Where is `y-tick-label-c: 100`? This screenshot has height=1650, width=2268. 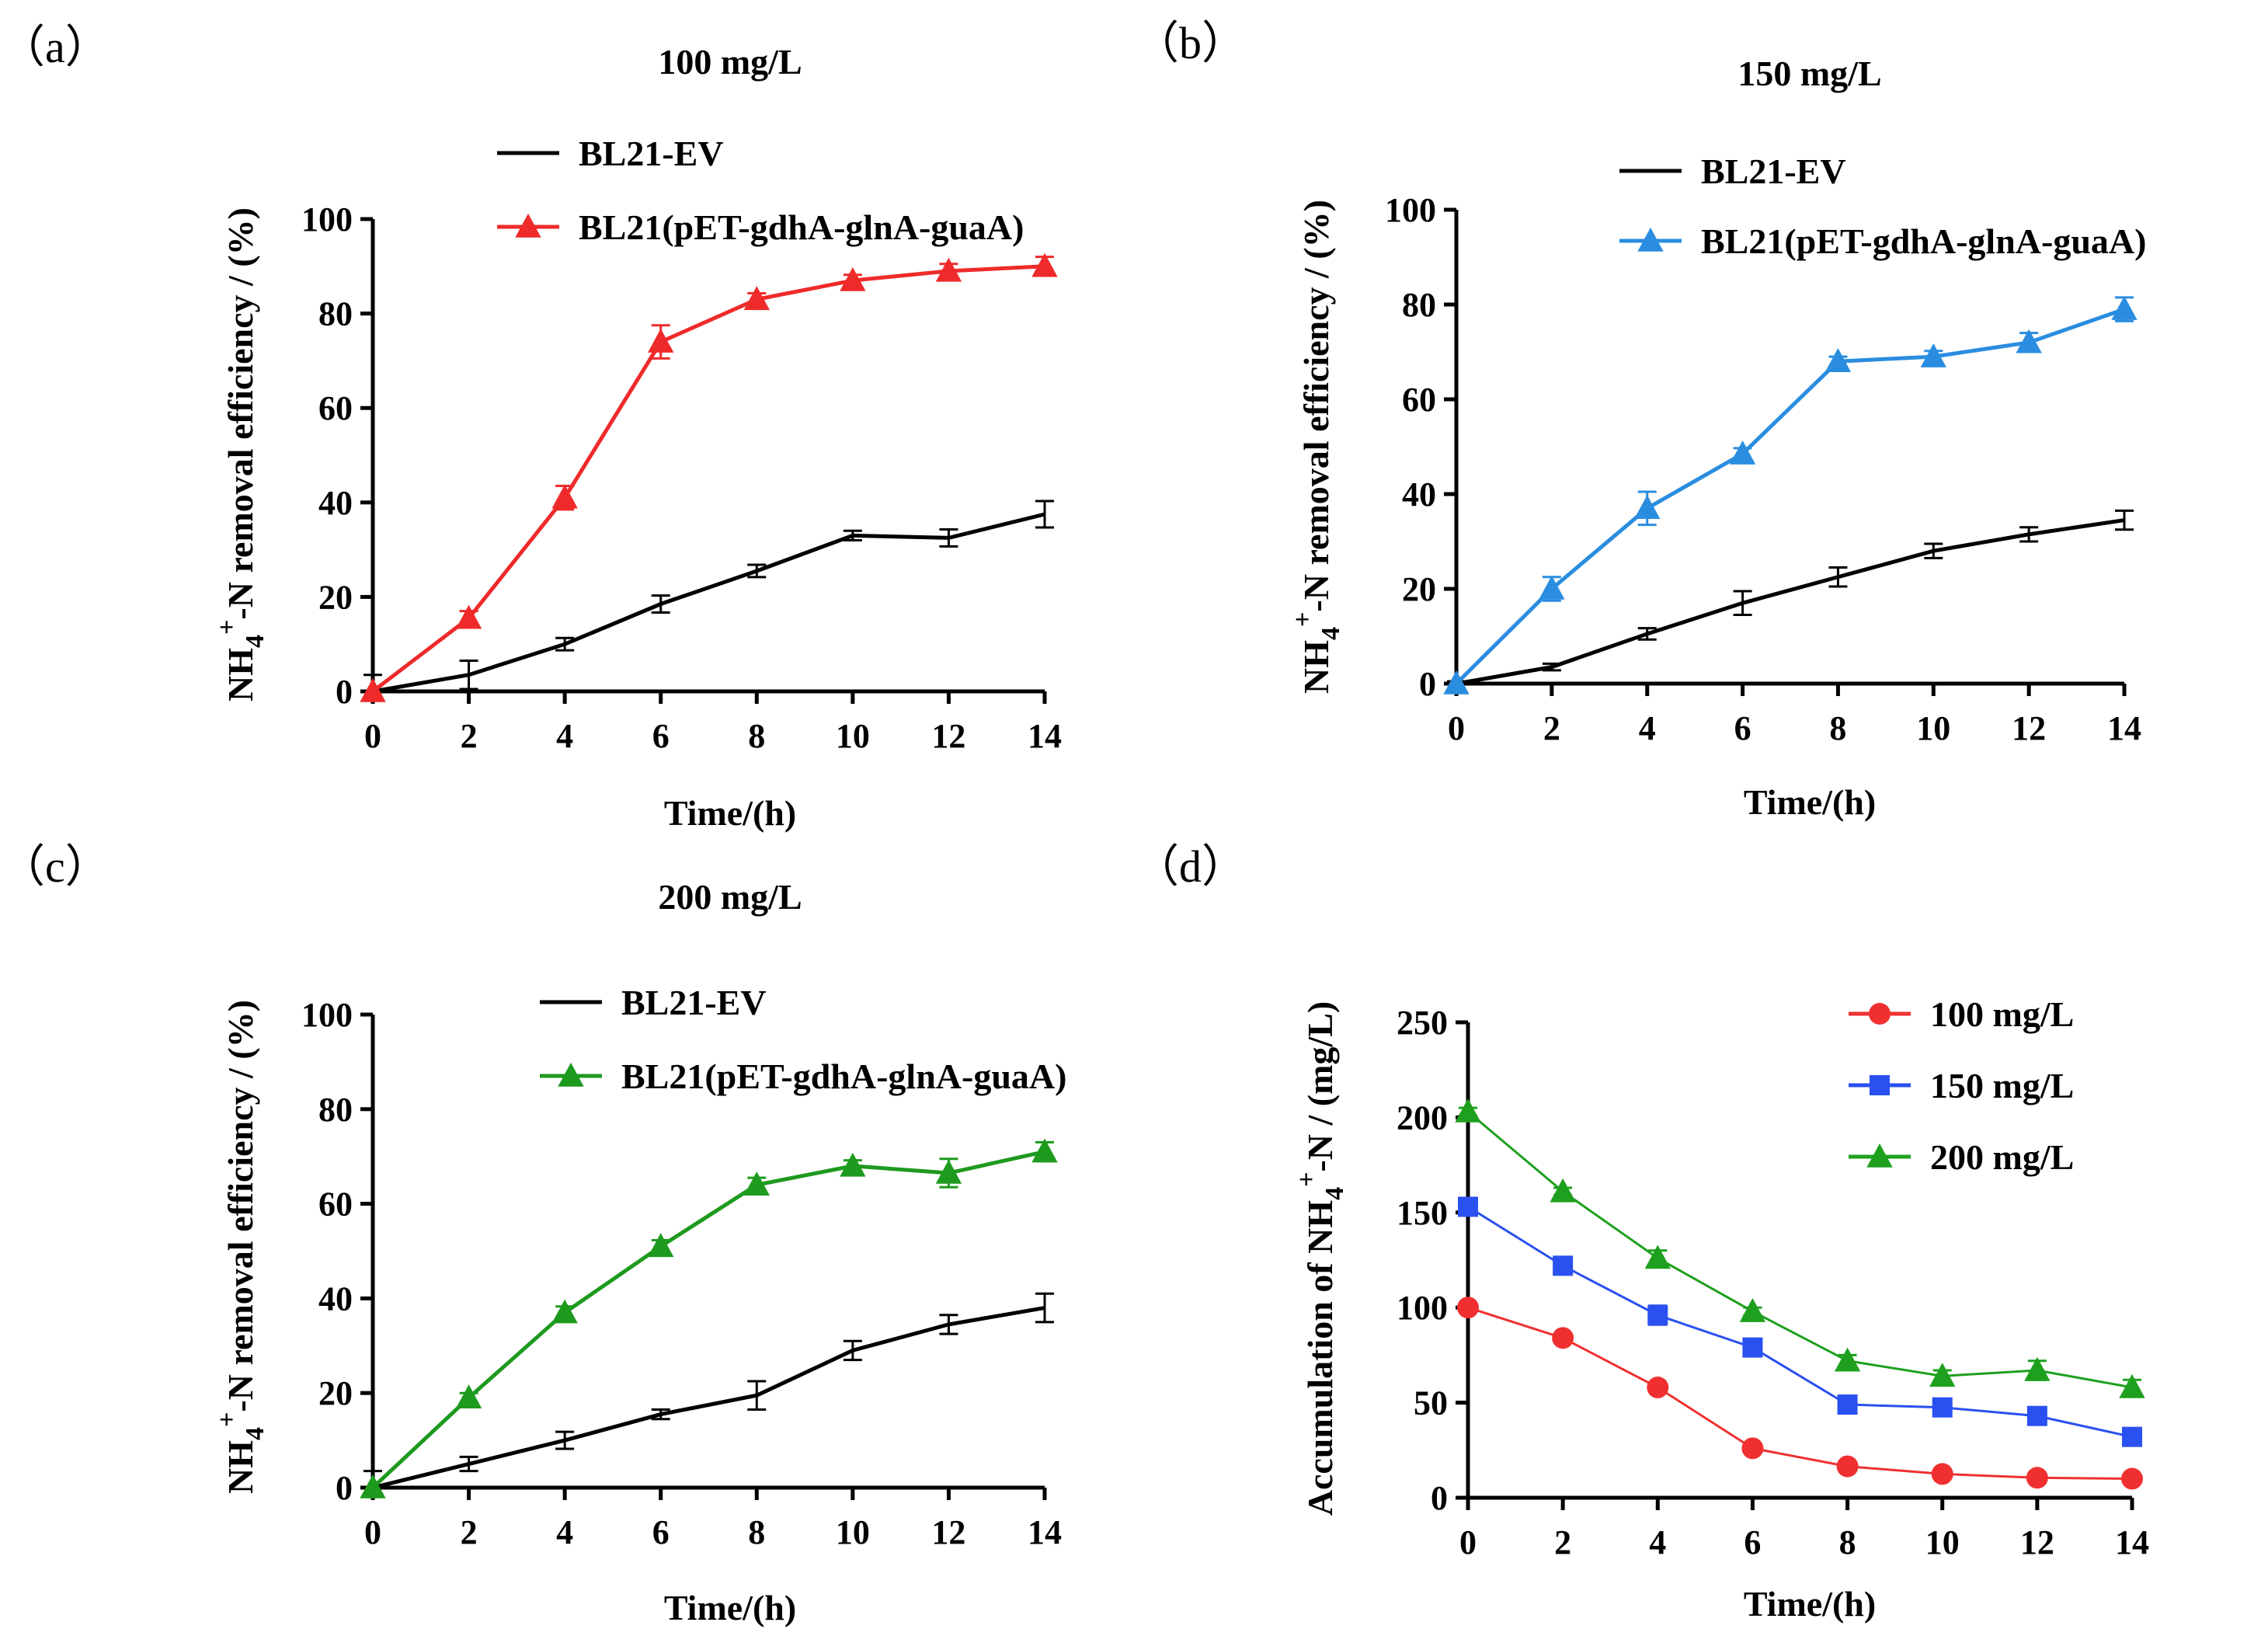
y-tick-label-c: 100 is located at coordinates (327, 1015).